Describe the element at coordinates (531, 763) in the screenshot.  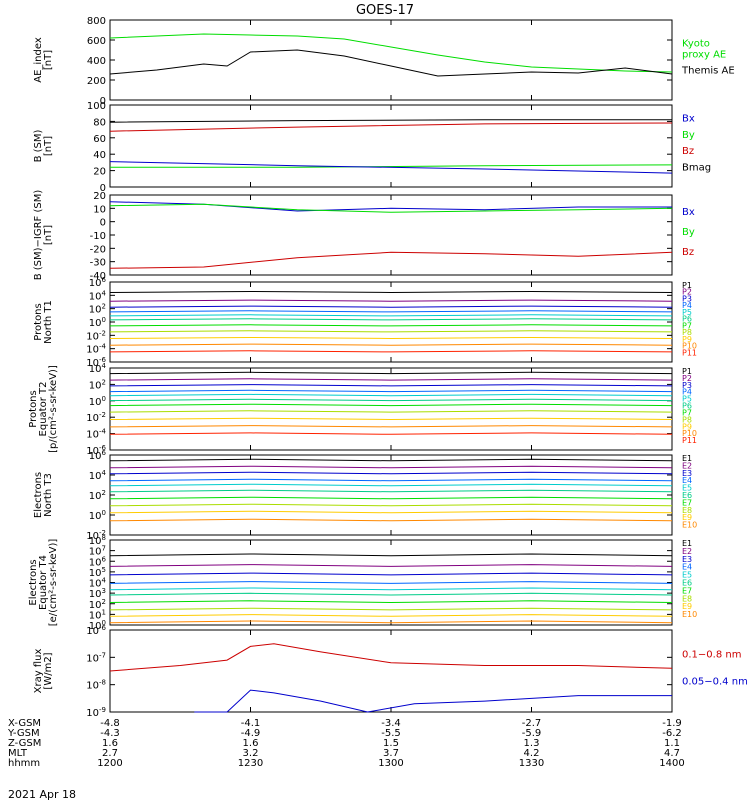
I see `ephemeris-value: 1330` at that location.